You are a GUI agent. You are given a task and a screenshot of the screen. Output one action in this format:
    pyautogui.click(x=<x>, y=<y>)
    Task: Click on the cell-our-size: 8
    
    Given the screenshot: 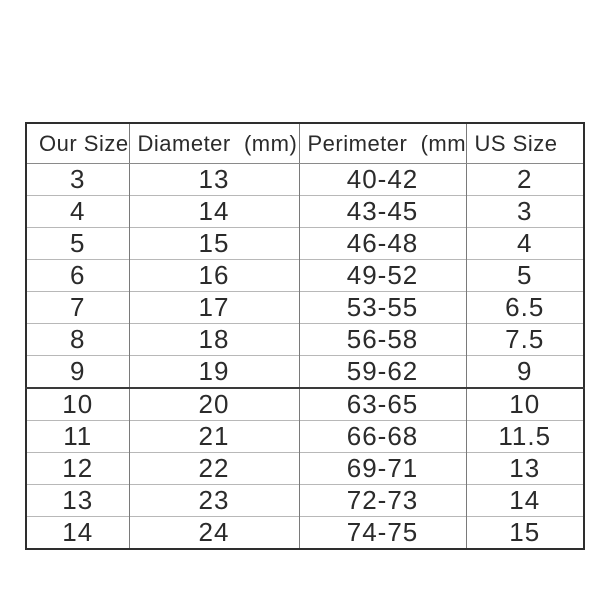 What is the action you would take?
    pyautogui.click(x=77, y=339)
    